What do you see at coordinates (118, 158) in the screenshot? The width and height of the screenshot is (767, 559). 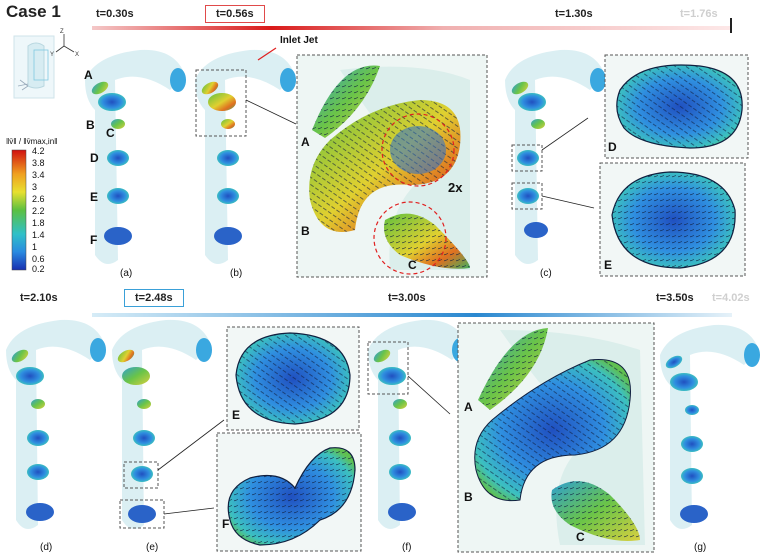 I see `slice-a-D` at bounding box center [118, 158].